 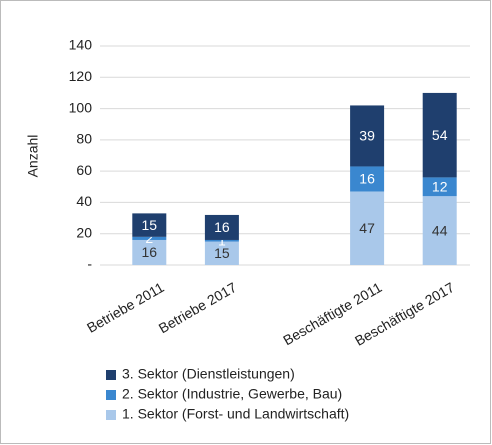 What do you see at coordinates (33, 156) in the screenshot?
I see `y-axis-label: Anzahl` at bounding box center [33, 156].